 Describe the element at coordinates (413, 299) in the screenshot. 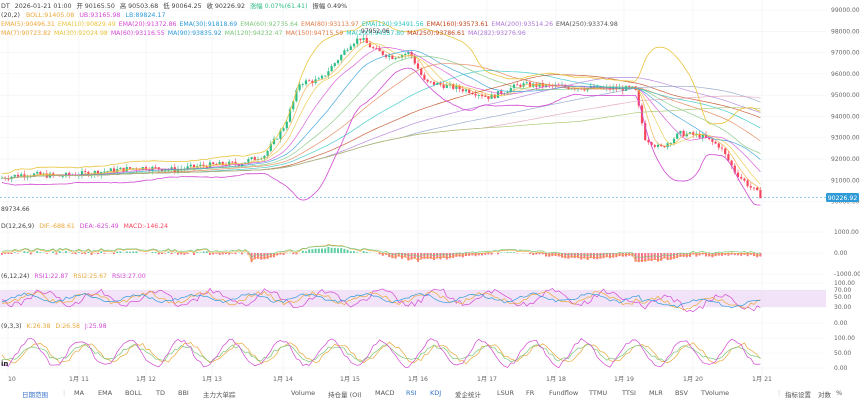

I see `rsi-pane` at that location.